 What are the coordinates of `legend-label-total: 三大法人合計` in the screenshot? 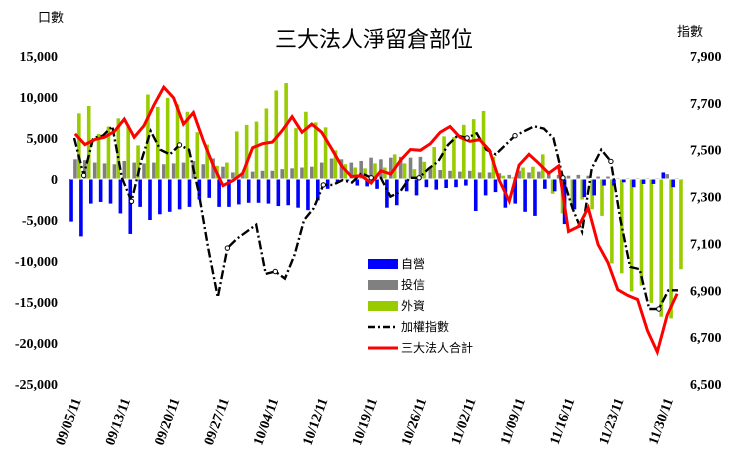 It's located at (437, 347).